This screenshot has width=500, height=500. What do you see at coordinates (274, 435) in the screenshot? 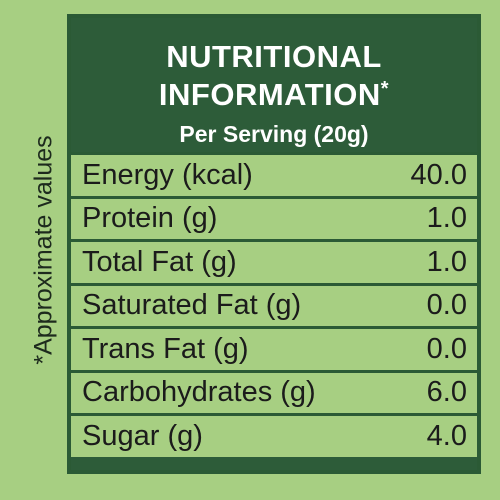
I see `table-row: Sugar (g) 4.0` at bounding box center [274, 435].